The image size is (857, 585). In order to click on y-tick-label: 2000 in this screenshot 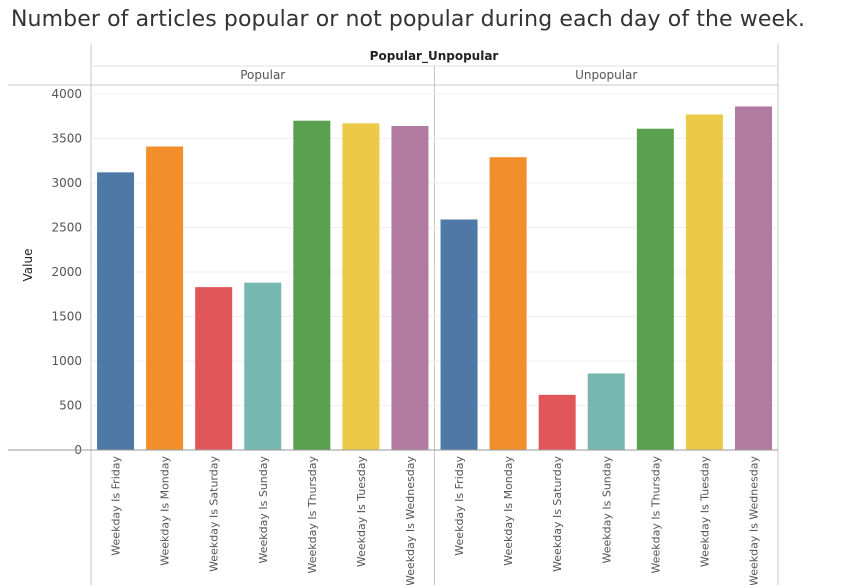, I will do `click(66, 272)`.